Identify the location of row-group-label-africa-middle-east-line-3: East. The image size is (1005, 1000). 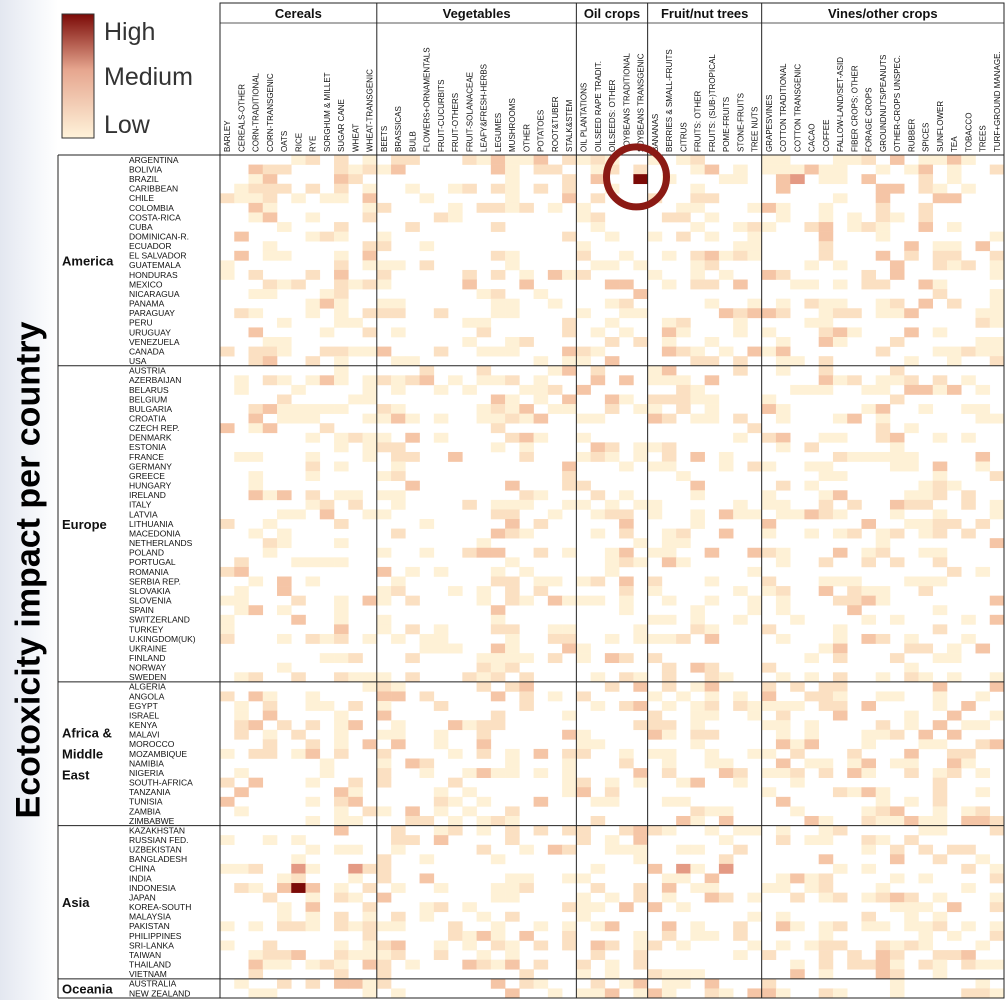
(76, 775).